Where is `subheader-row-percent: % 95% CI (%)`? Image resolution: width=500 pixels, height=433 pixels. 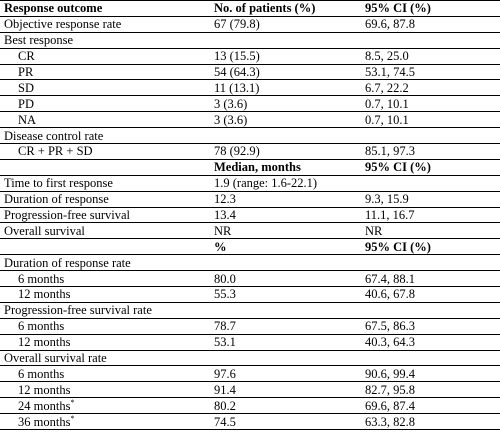
subheader-row-percent: % 95% CI (%) is located at coordinates (250, 246).